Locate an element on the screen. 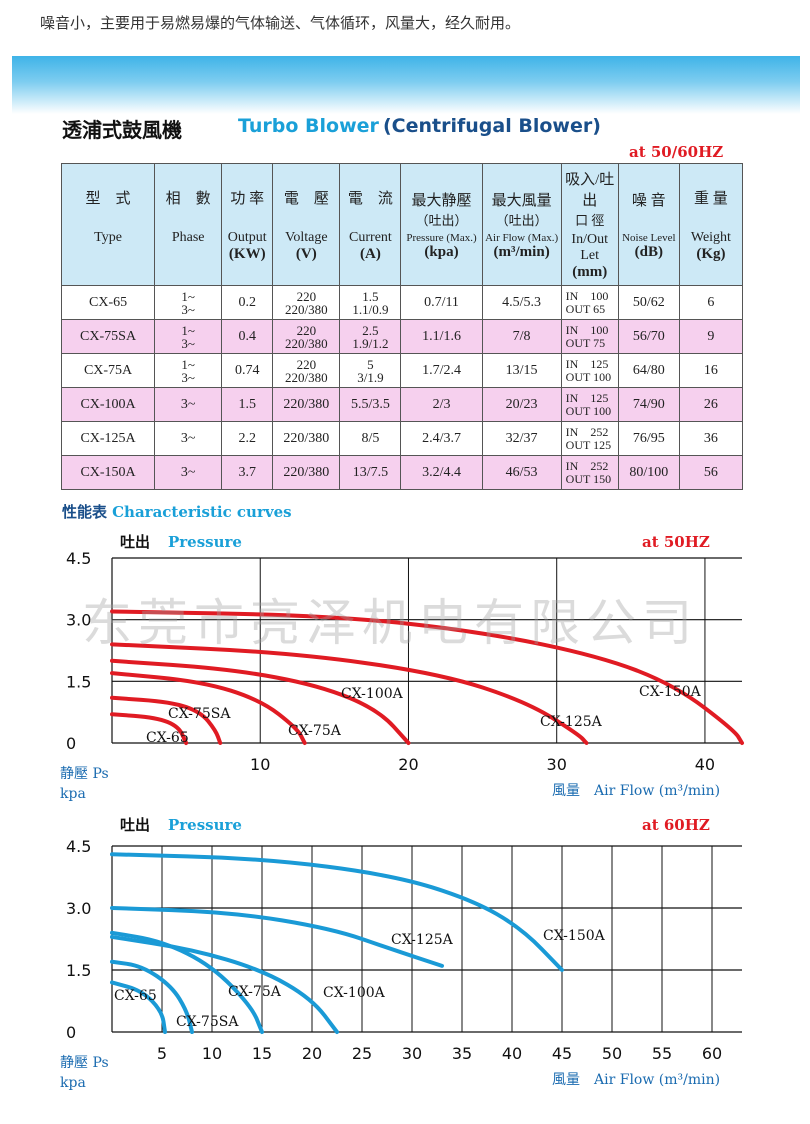  chart-title-en: Pressure is located at coordinates (205, 542).